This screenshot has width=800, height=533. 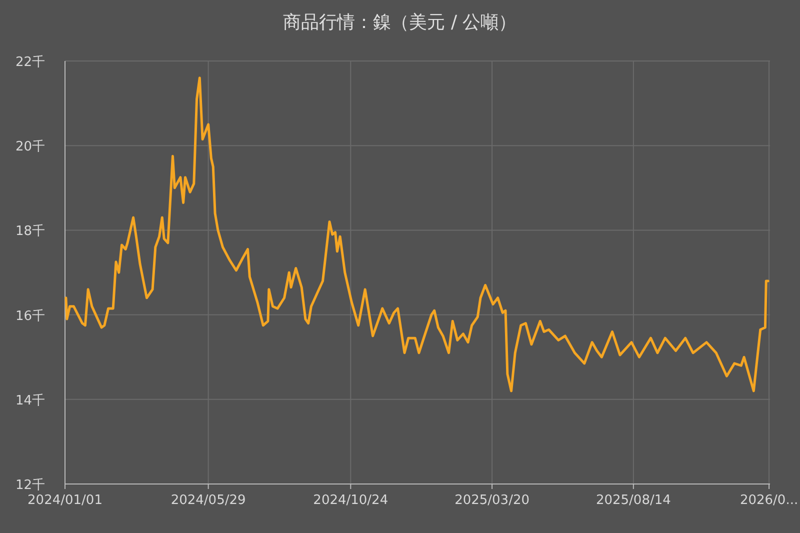 What do you see at coordinates (208, 500) in the screenshot?
I see `x-tick-label: 2024/05/29` at bounding box center [208, 500].